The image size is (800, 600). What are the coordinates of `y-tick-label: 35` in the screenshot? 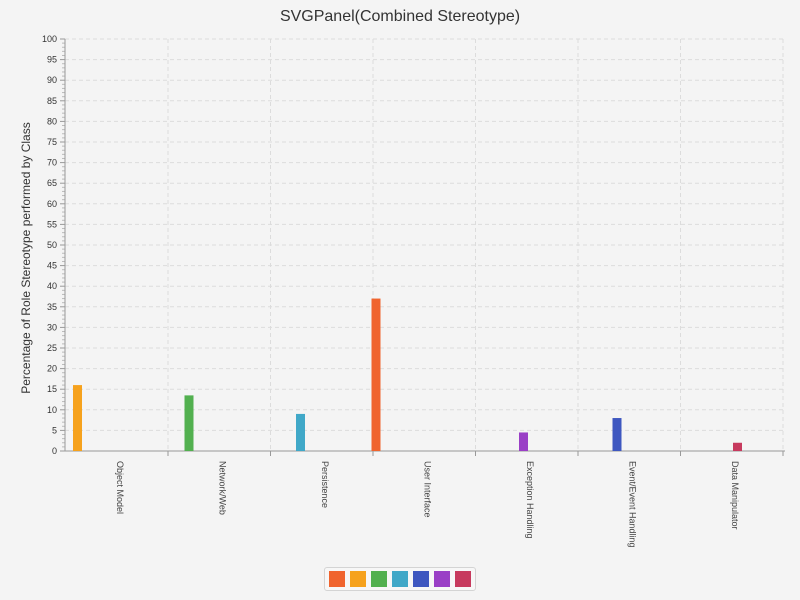 It's located at (52, 307).